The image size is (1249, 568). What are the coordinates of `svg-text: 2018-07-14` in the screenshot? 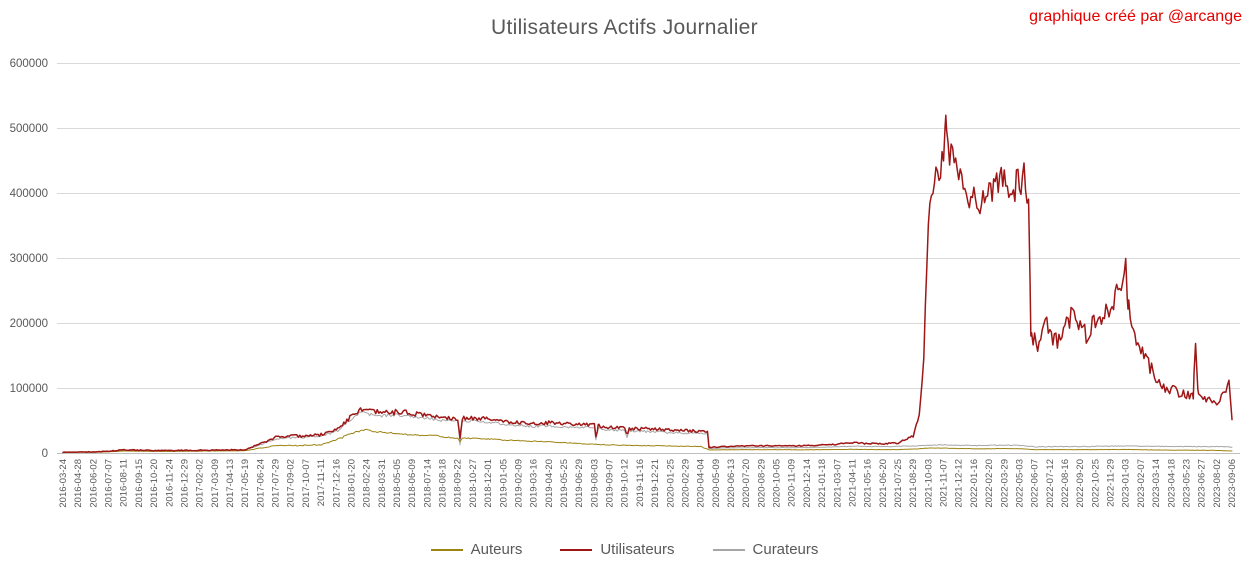 It's located at (427, 483).